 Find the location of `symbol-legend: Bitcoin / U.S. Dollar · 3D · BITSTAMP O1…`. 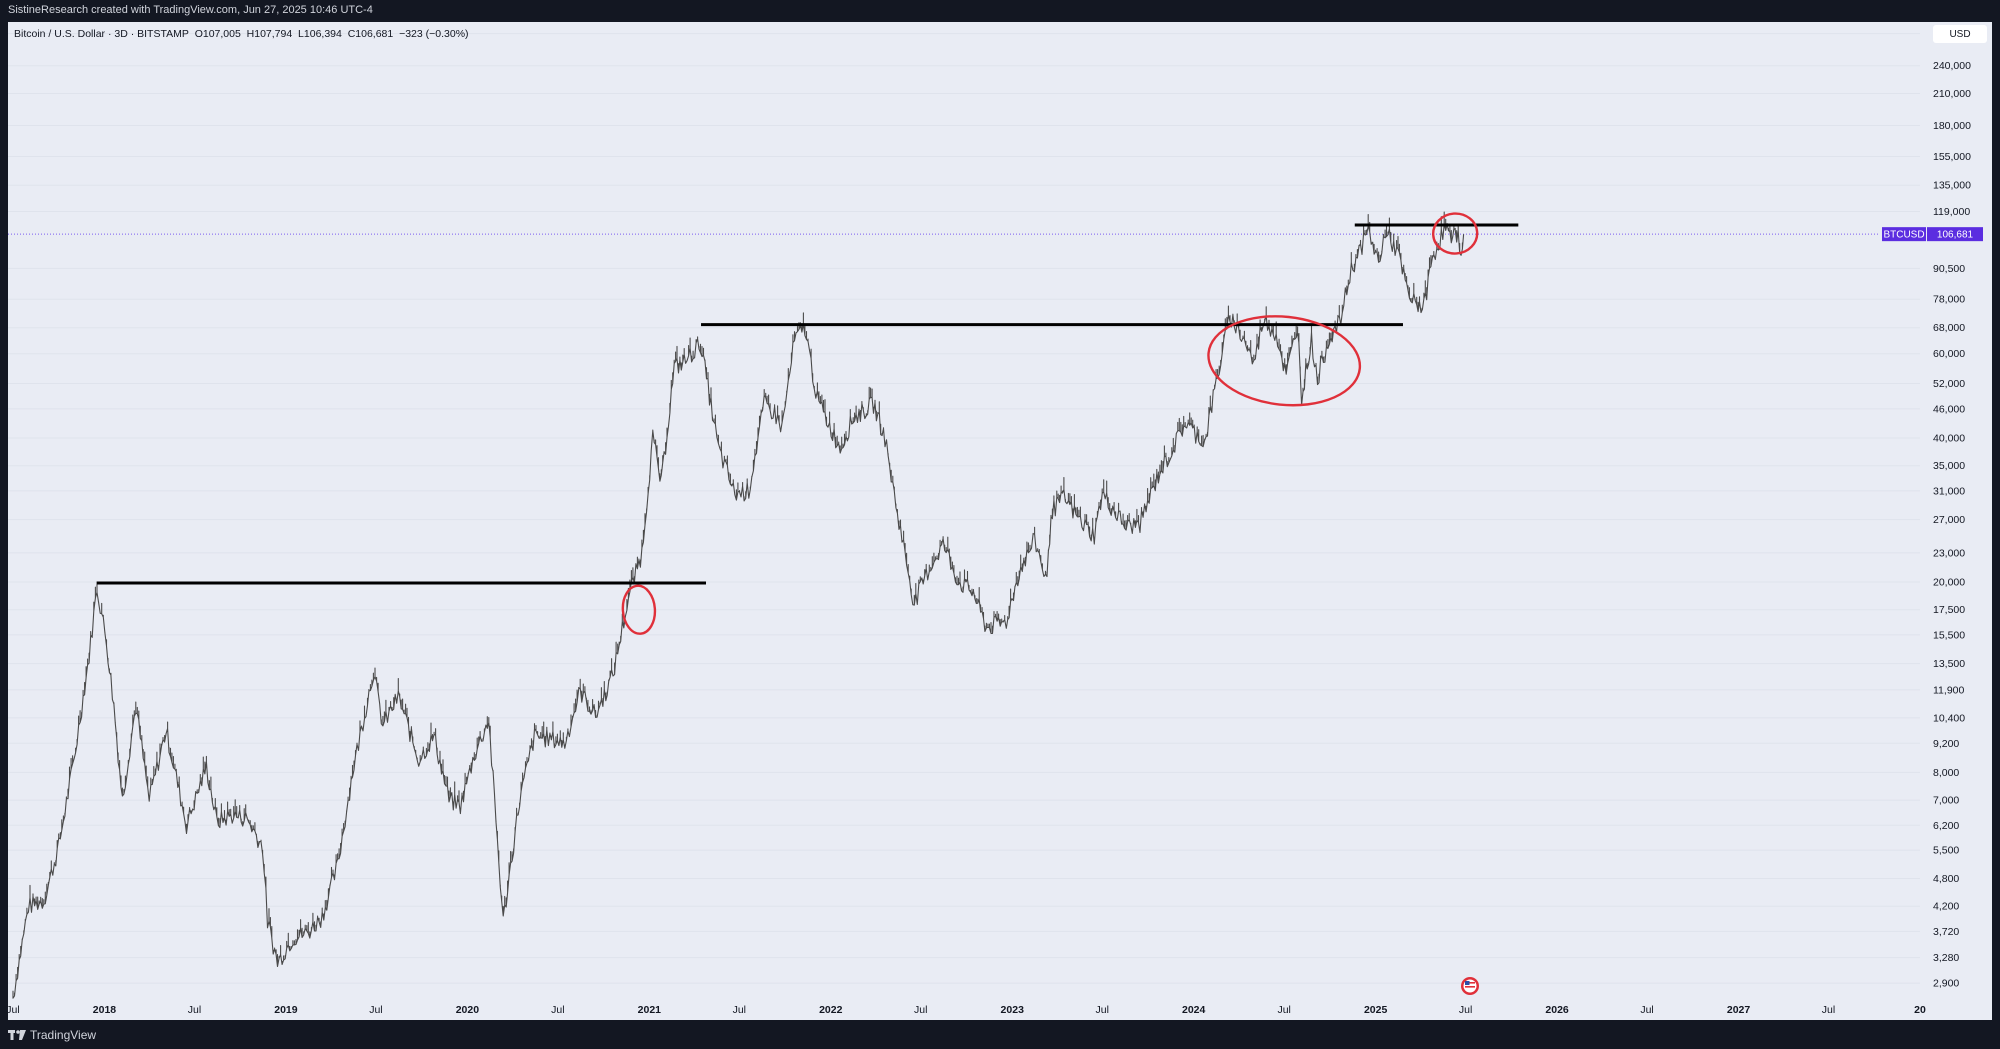

symbol-legend: Bitcoin / U.S. Dollar · 3D · BITSTAMP O1… is located at coordinates (241, 34).